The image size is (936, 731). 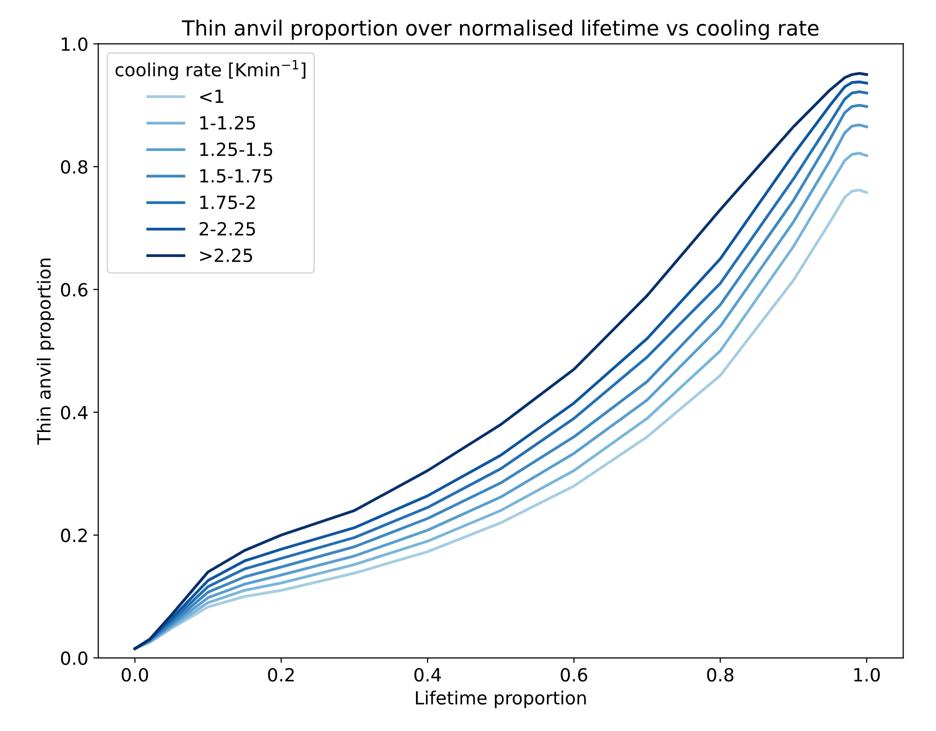 I want to click on legend-label: 1.5-1.75, so click(x=236, y=176).